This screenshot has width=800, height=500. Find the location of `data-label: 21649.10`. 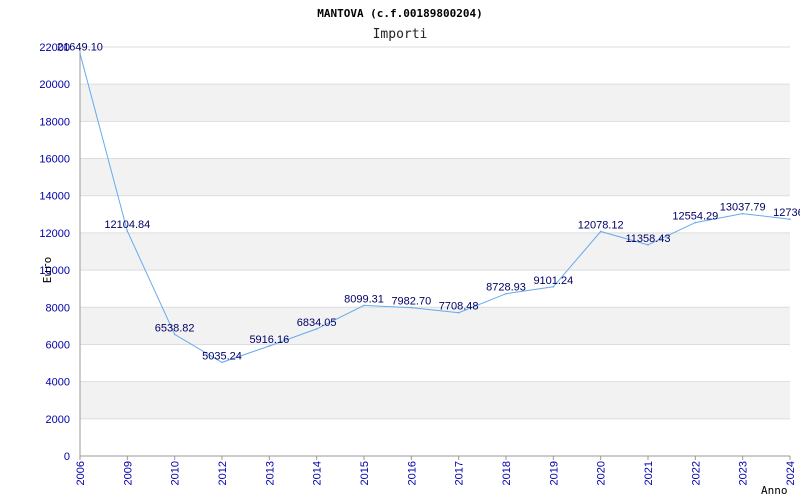

data-label: 21649.10 is located at coordinates (80, 48).